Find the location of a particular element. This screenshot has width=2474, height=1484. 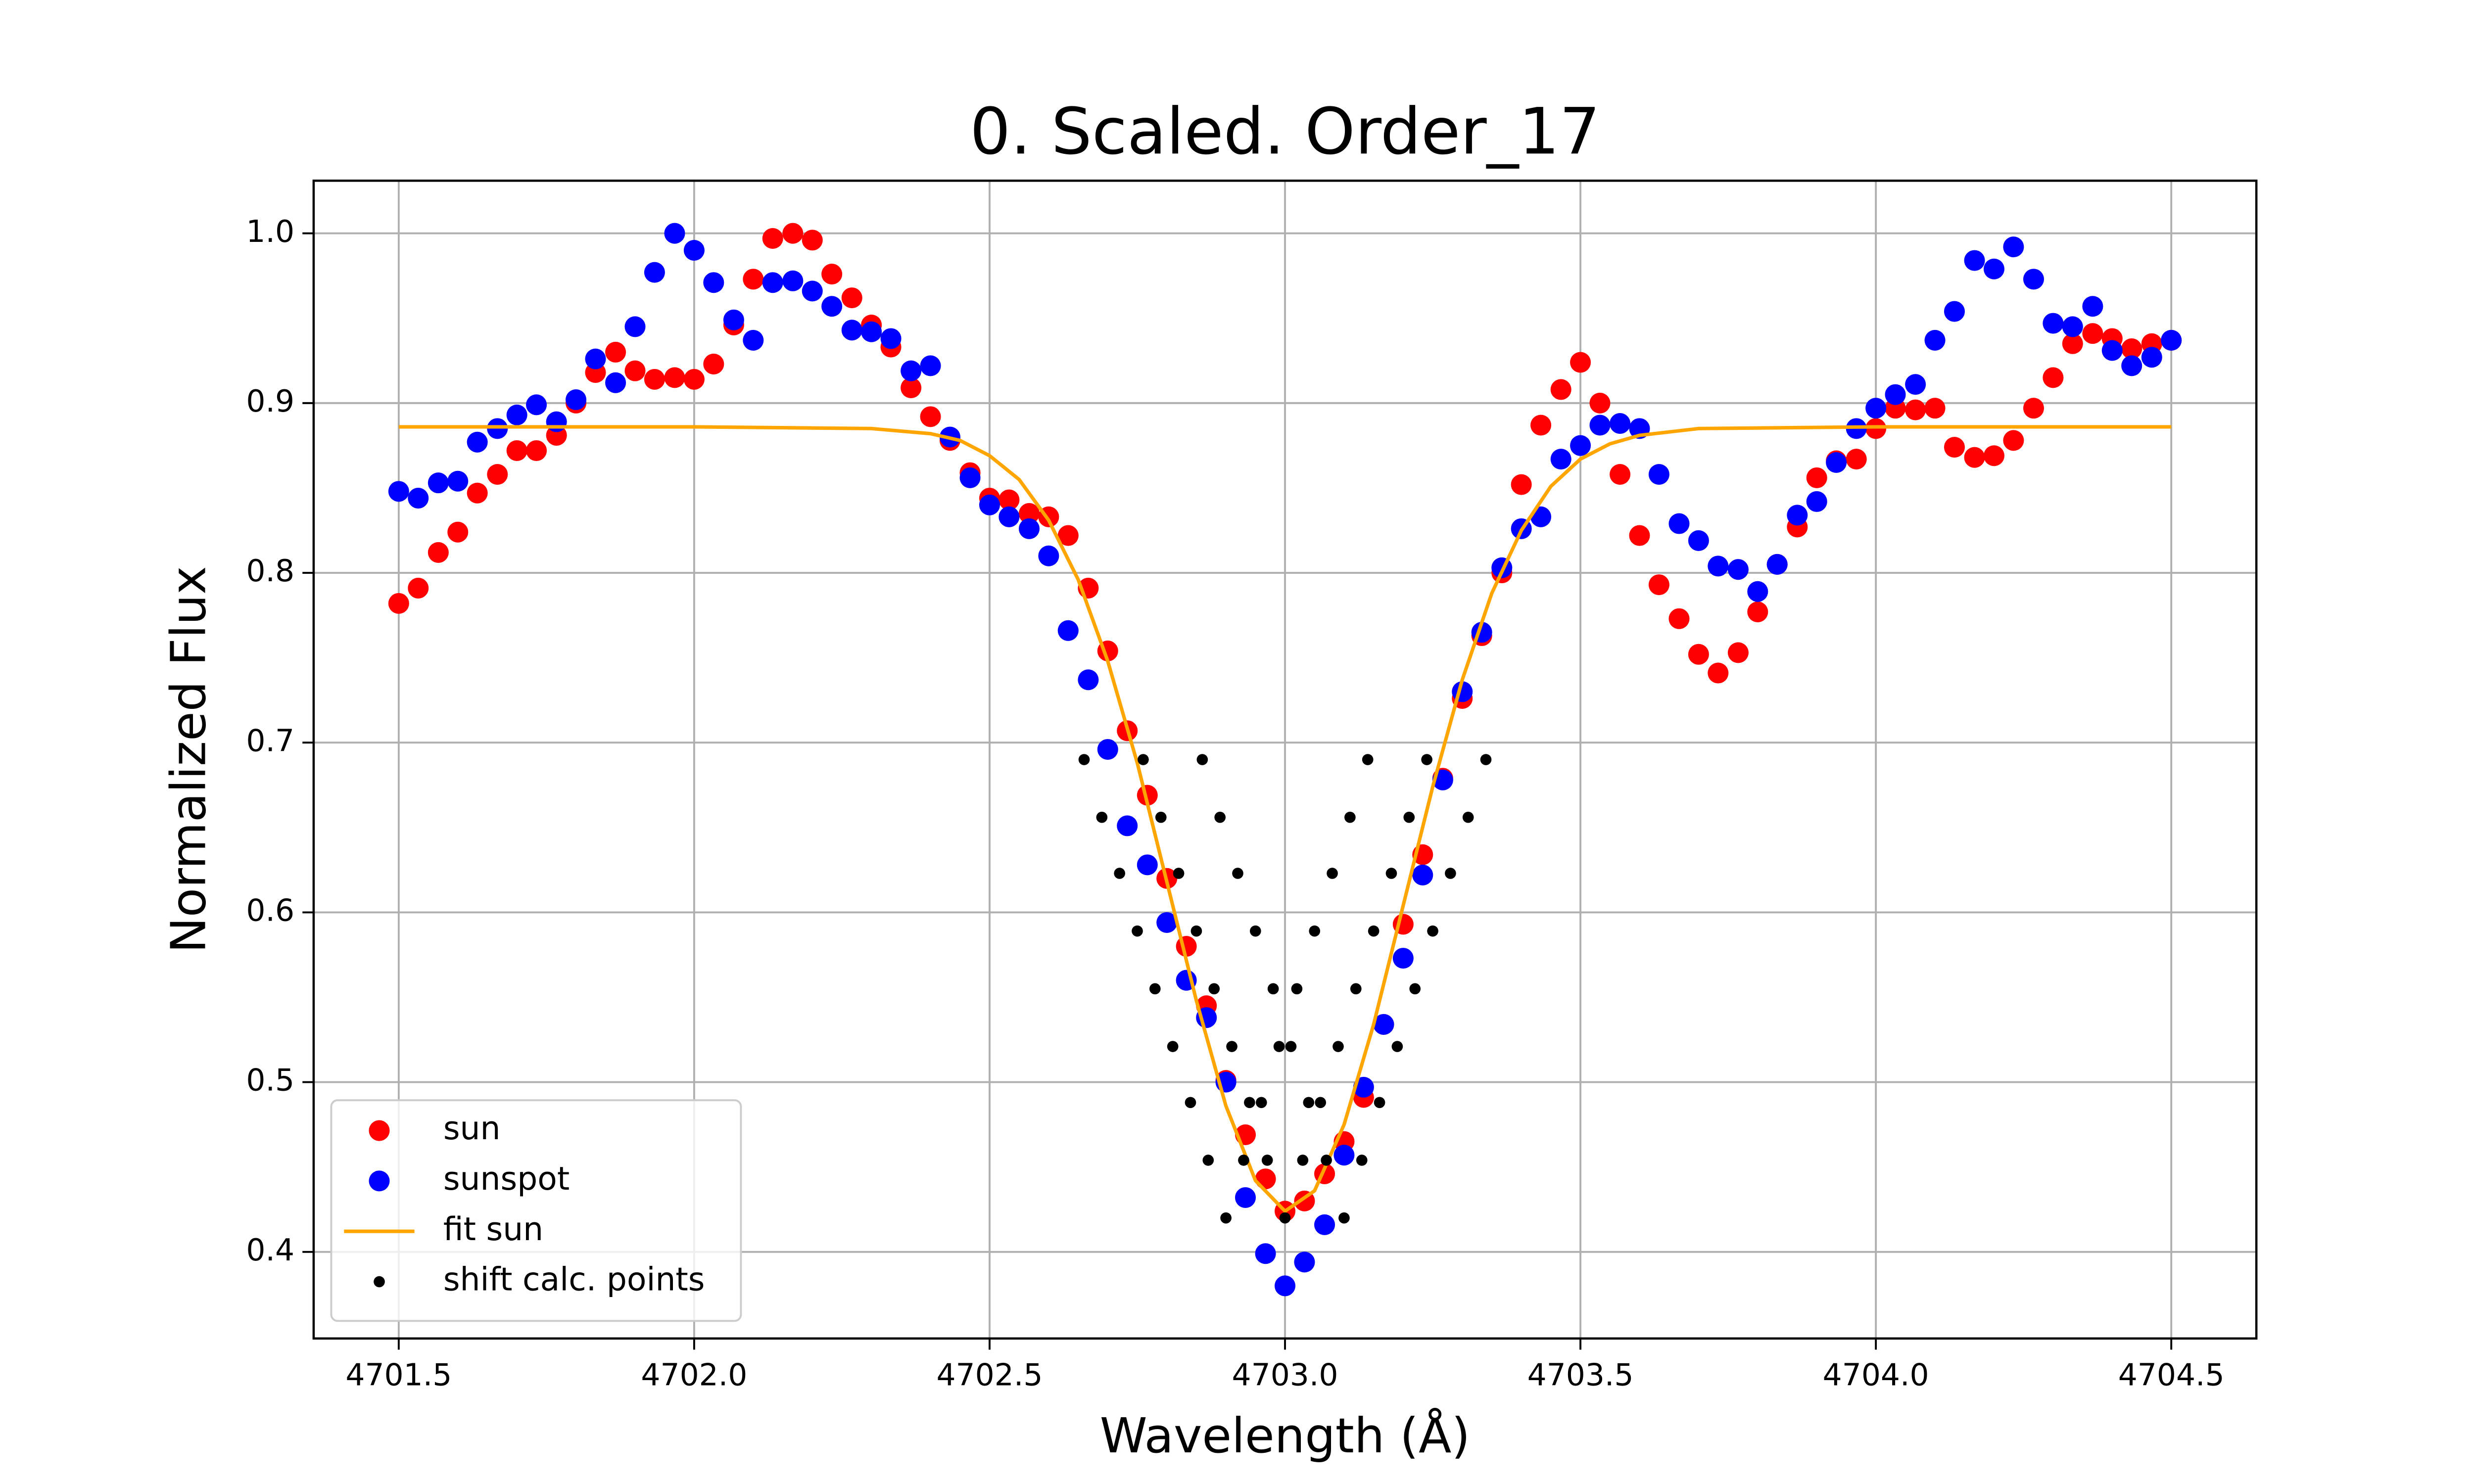

x-tick-label: 4704.0 is located at coordinates (1876, 1374).